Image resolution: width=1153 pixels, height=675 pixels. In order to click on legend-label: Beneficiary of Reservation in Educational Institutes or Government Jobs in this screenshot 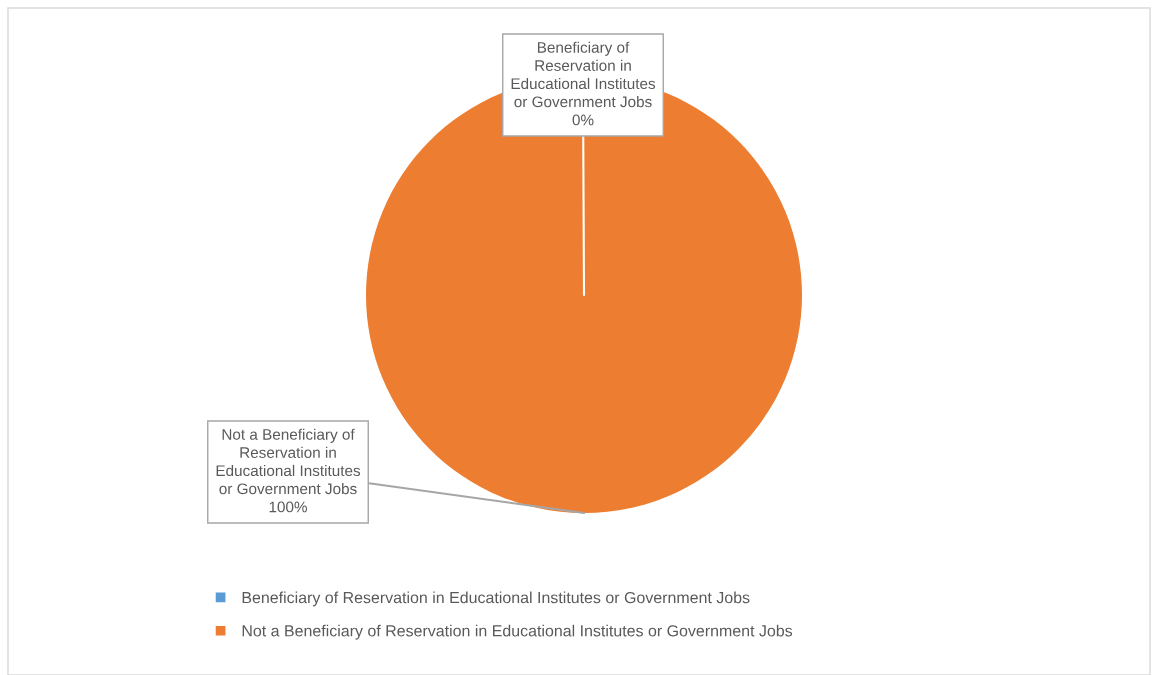, I will do `click(496, 599)`.